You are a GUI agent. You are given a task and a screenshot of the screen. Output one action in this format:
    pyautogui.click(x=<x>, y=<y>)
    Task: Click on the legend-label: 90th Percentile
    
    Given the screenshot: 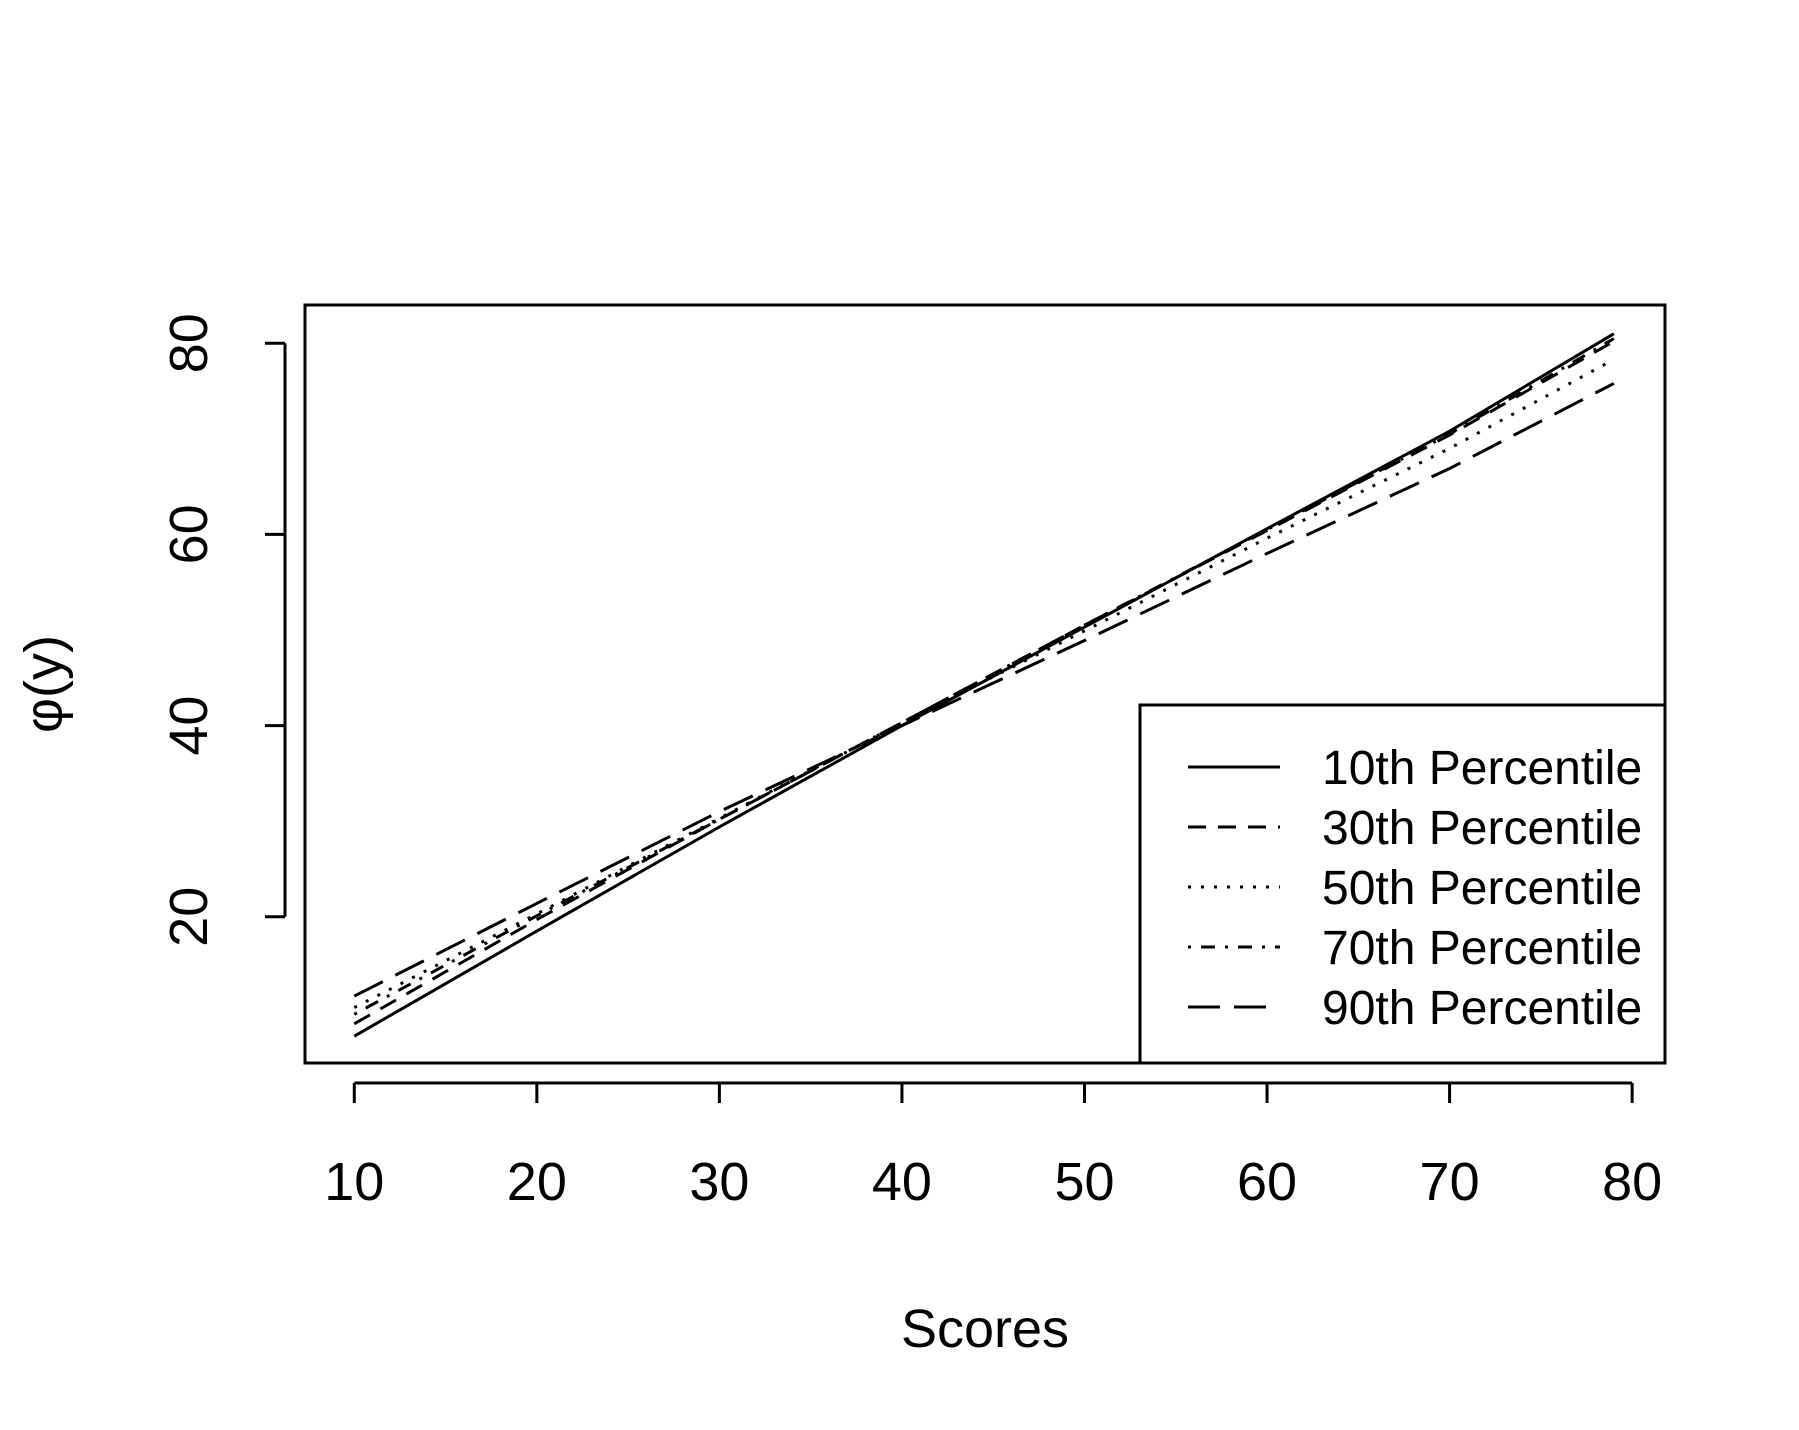 What is the action you would take?
    pyautogui.click(x=1482, y=1008)
    